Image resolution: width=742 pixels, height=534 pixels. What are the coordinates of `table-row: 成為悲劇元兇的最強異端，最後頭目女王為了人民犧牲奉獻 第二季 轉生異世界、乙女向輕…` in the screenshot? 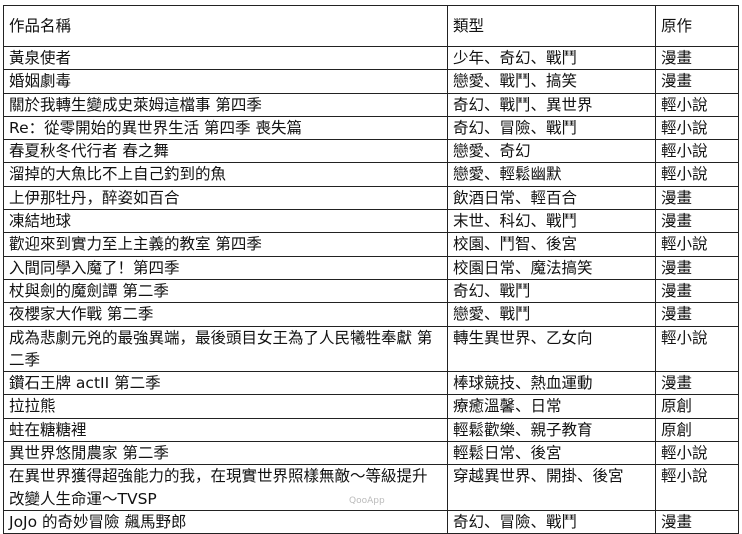 It's located at (371, 349).